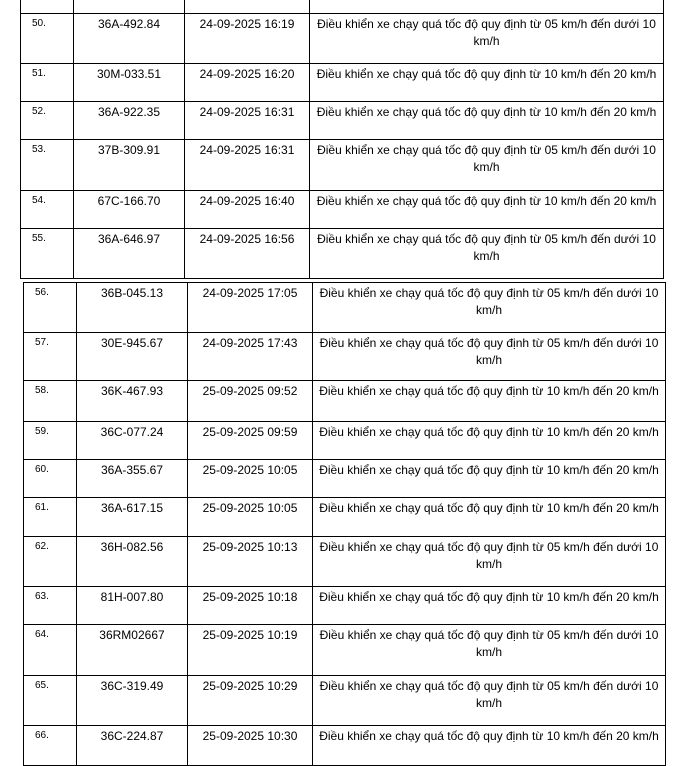  I want to click on row-number: 61., so click(50, 517).